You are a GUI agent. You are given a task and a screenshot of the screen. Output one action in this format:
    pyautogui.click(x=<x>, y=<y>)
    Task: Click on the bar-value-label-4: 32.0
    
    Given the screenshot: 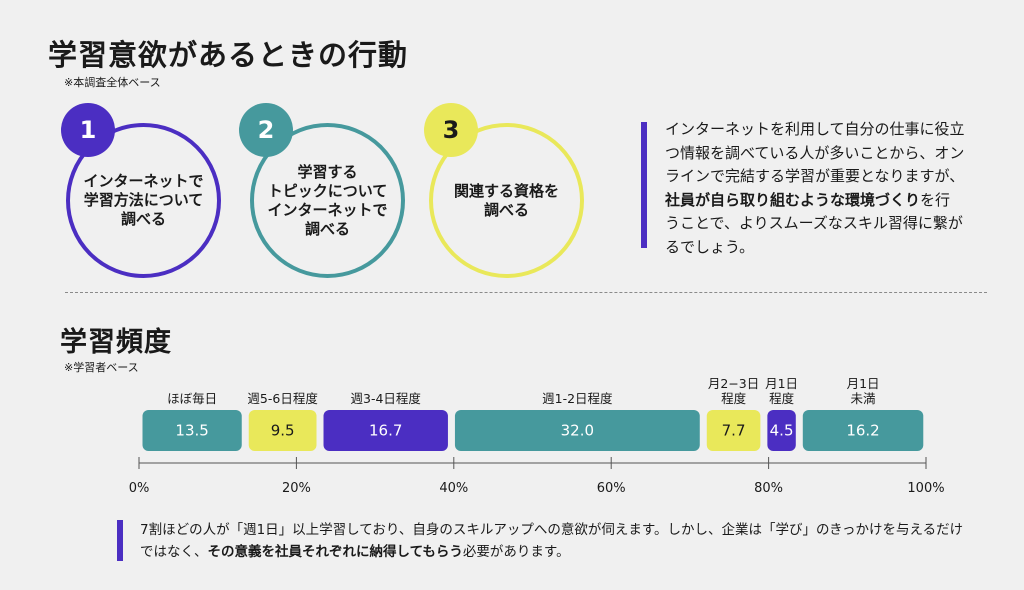 What is the action you would take?
    pyautogui.click(x=577, y=431)
    